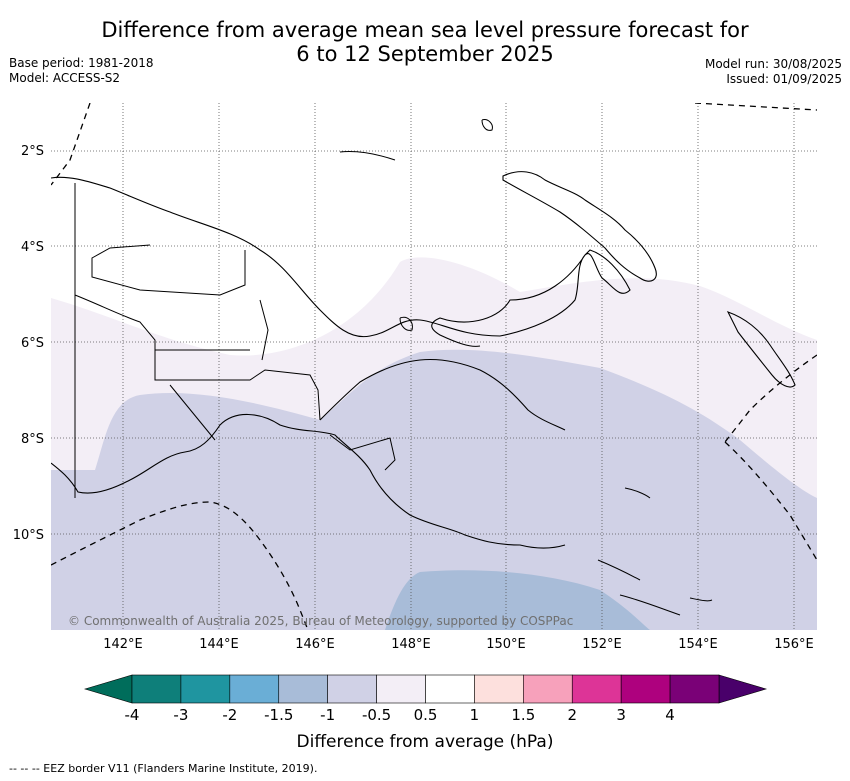  Describe the element at coordinates (376, 715) in the screenshot. I see `colorbar-tick-label: -0.5` at that location.